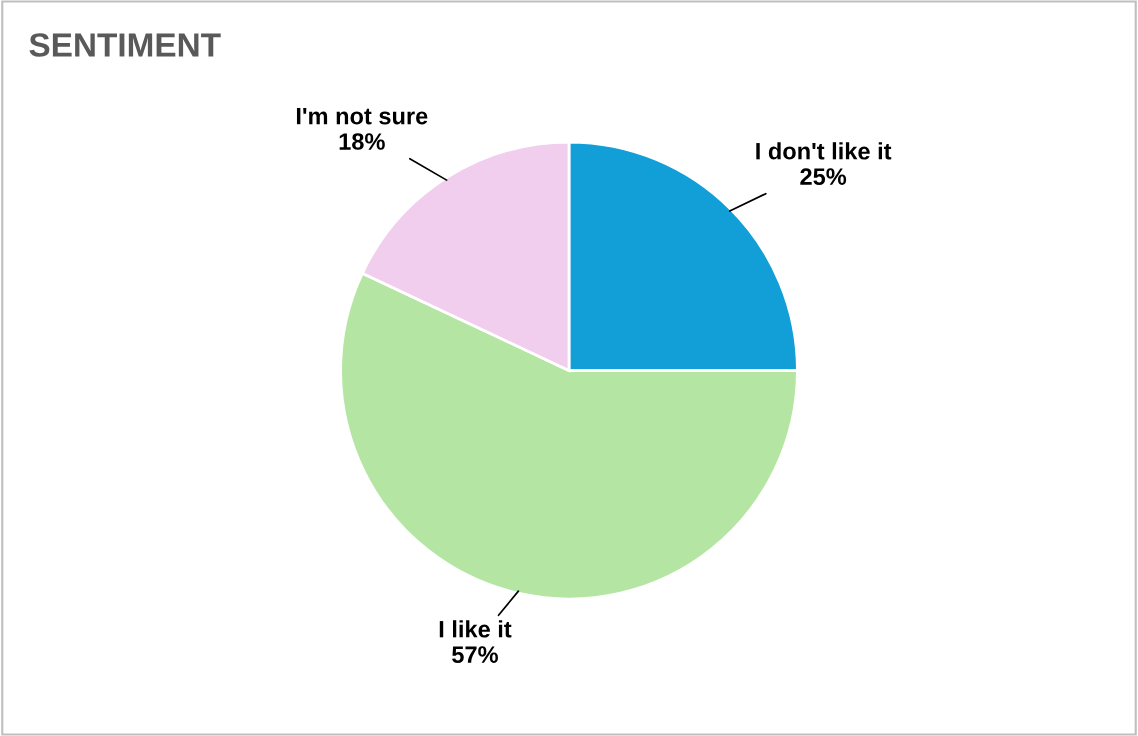  Describe the element at coordinates (362, 116) in the screenshot. I see `slice-label: I'm not sure` at that location.